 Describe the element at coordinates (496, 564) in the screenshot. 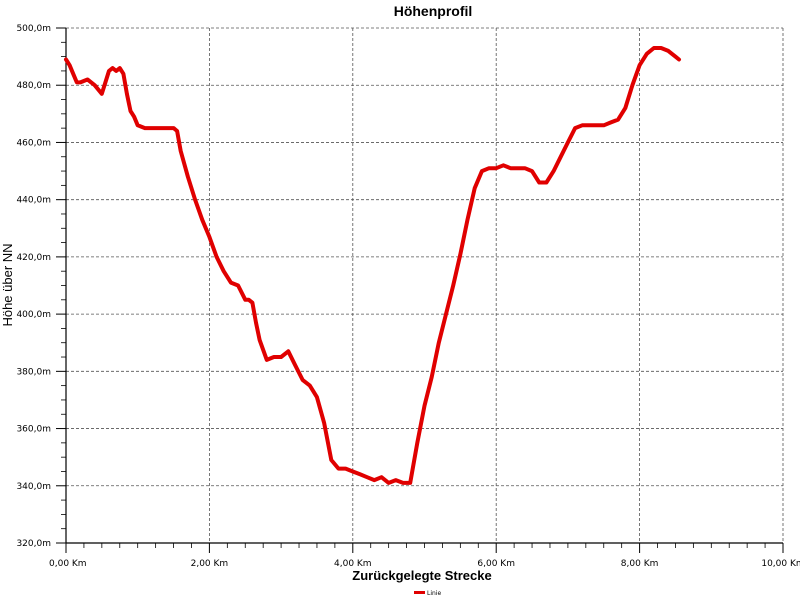

I see `x-tick-label: 6,00 Km` at that location.